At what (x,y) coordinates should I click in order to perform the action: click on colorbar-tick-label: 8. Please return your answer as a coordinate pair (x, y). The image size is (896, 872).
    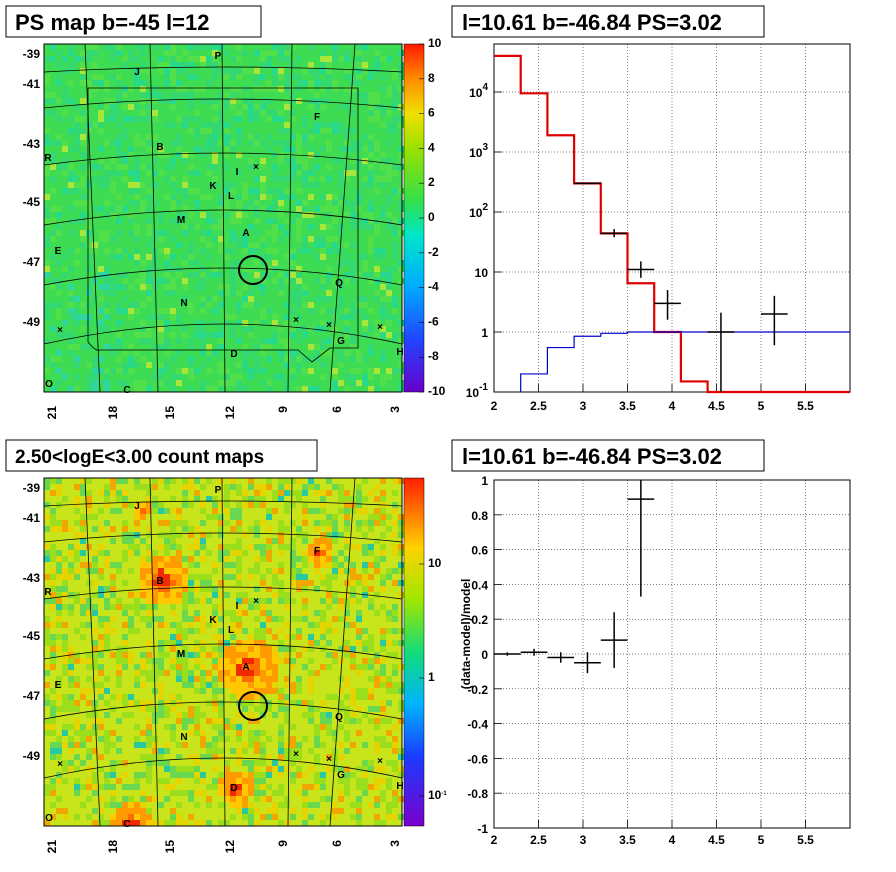
    Looking at the image, I should click on (431, 78).